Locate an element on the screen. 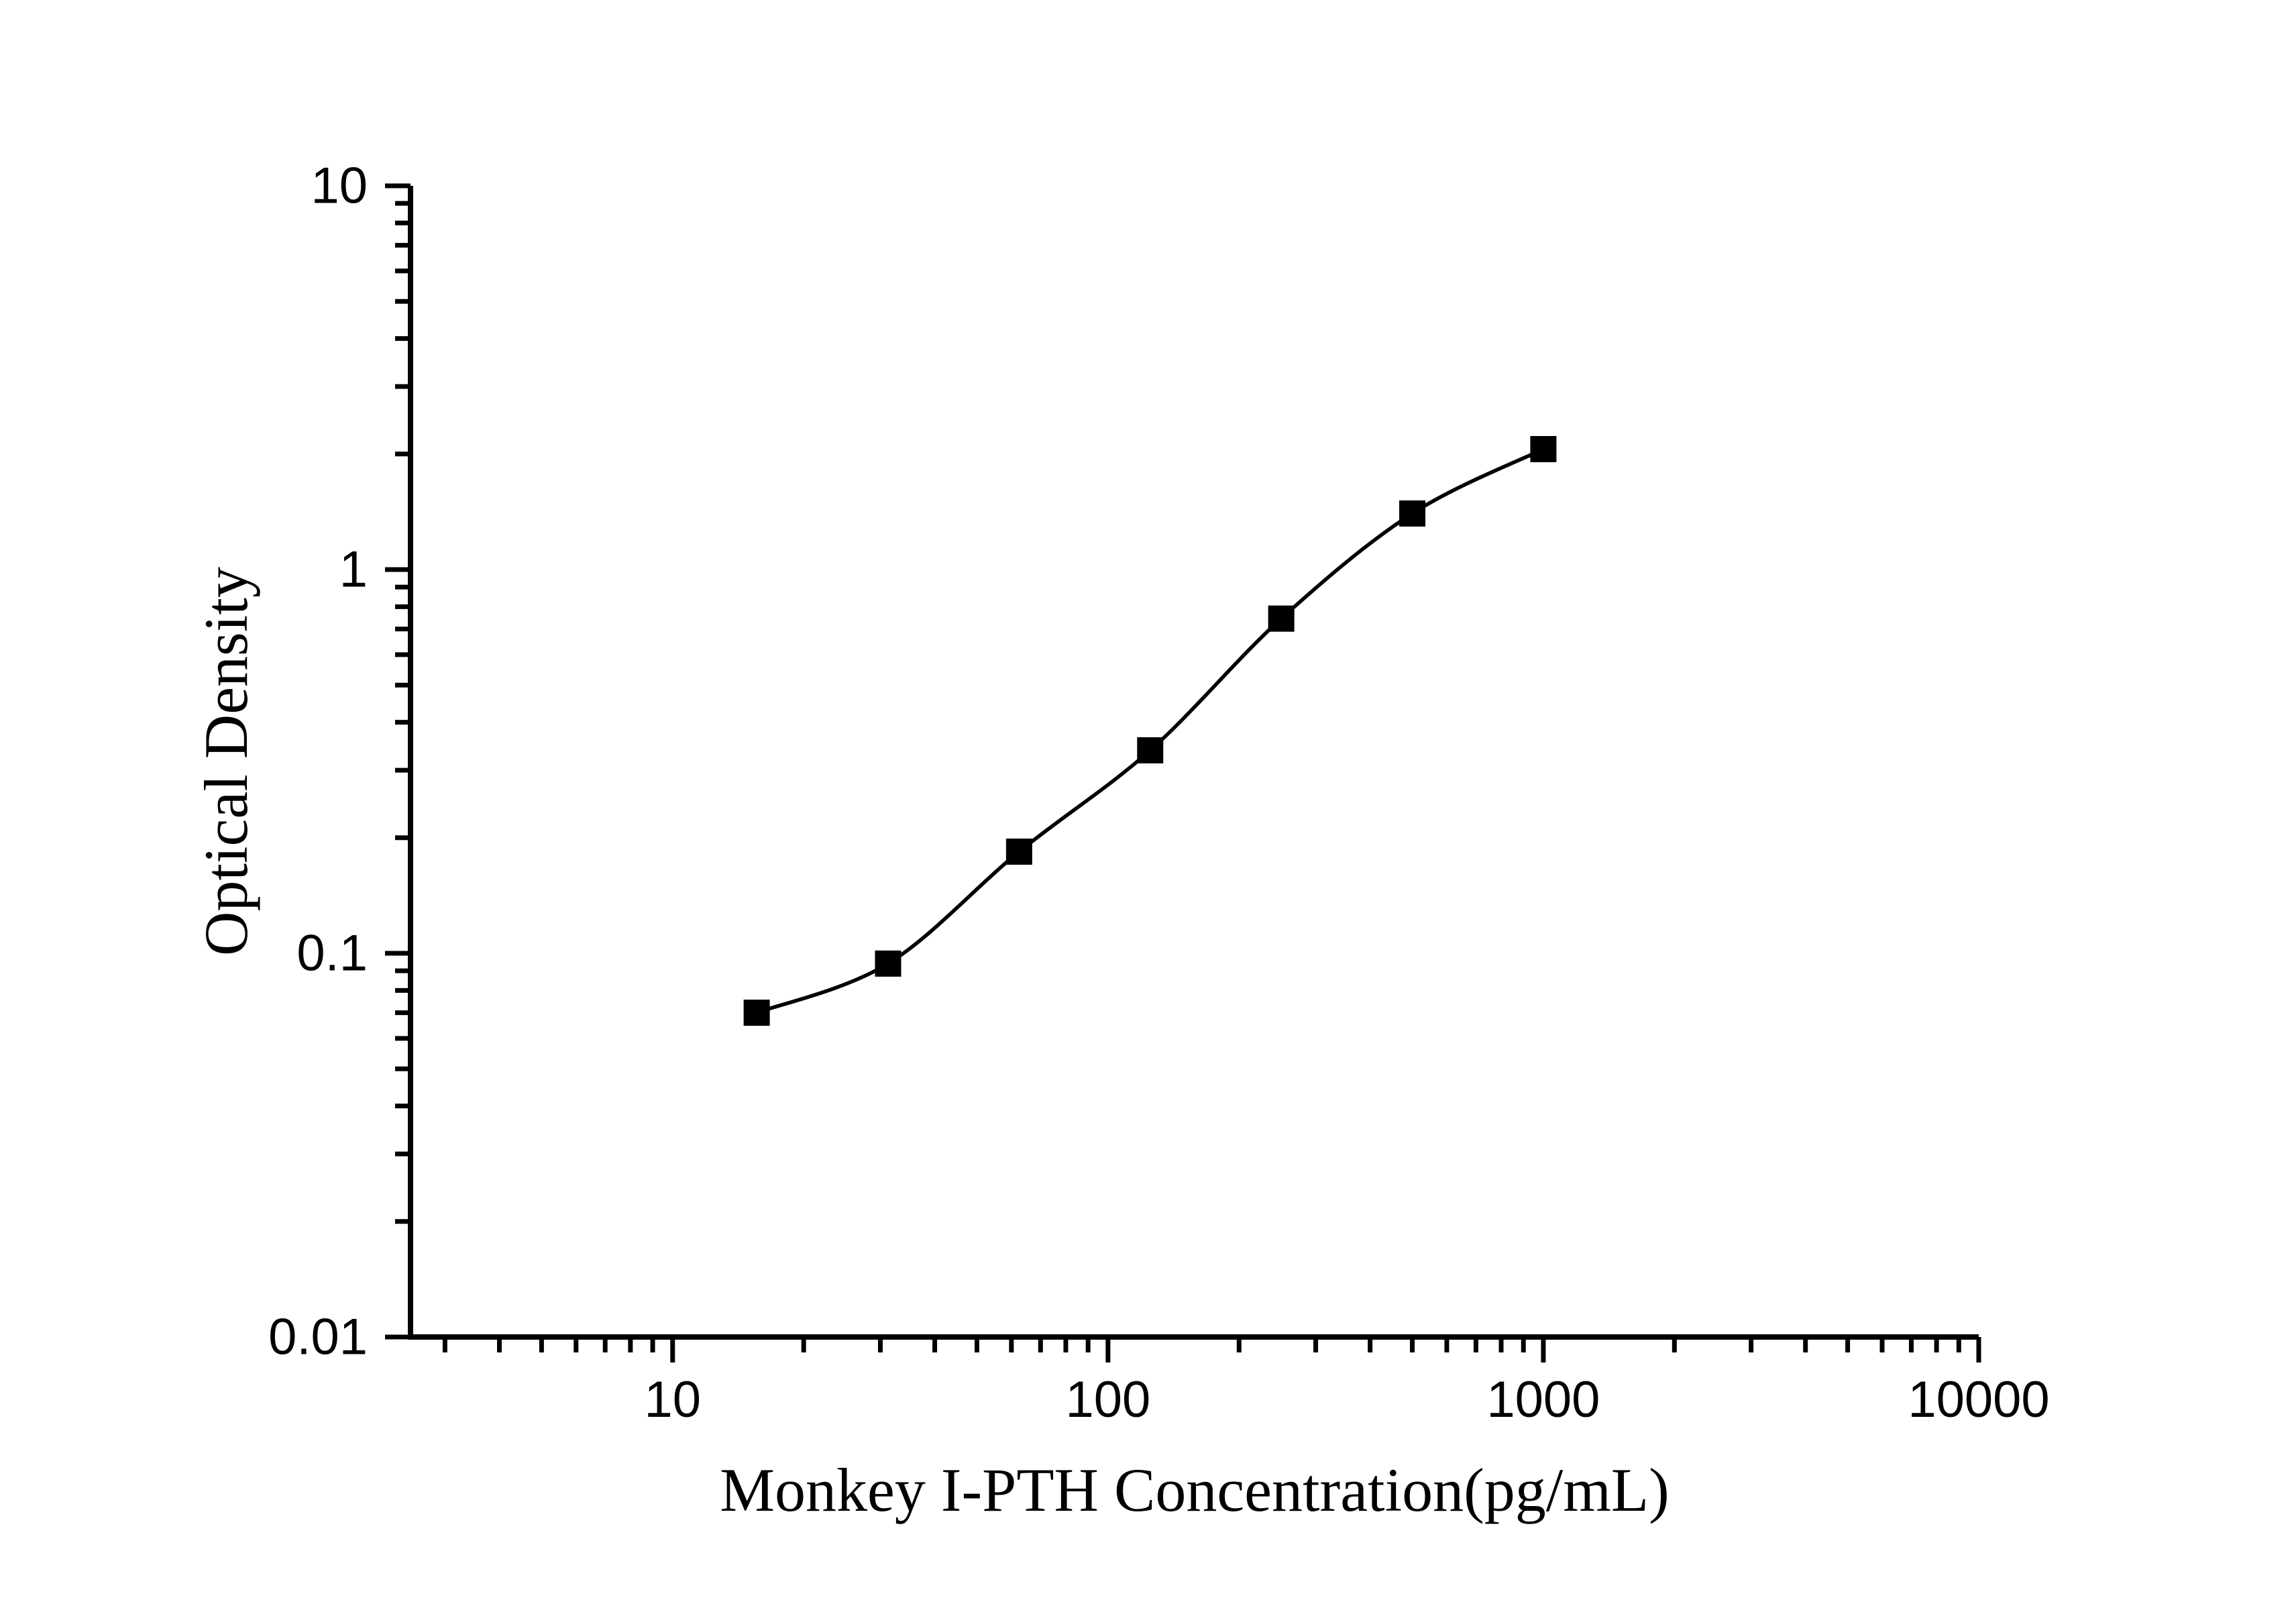 The image size is (2296, 1604). y-tick-label: 10 is located at coordinates (339, 186).